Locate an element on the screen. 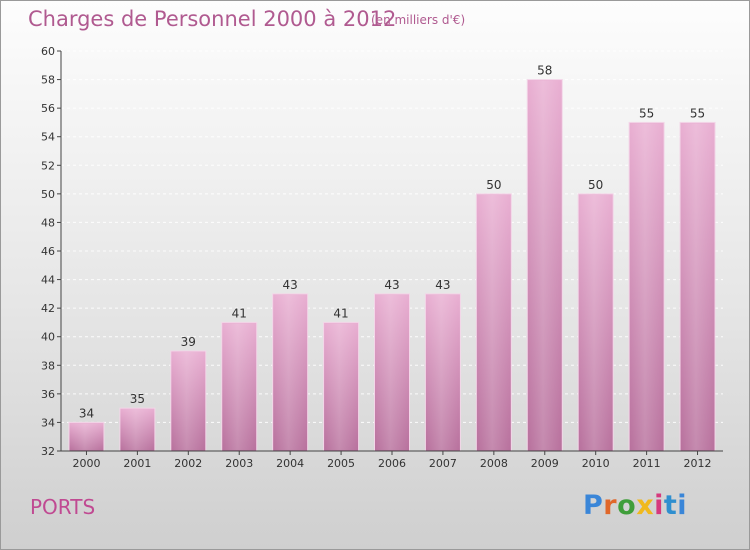 The height and width of the screenshot is (550, 750). x-tick-label: 2009 is located at coordinates (545, 463).